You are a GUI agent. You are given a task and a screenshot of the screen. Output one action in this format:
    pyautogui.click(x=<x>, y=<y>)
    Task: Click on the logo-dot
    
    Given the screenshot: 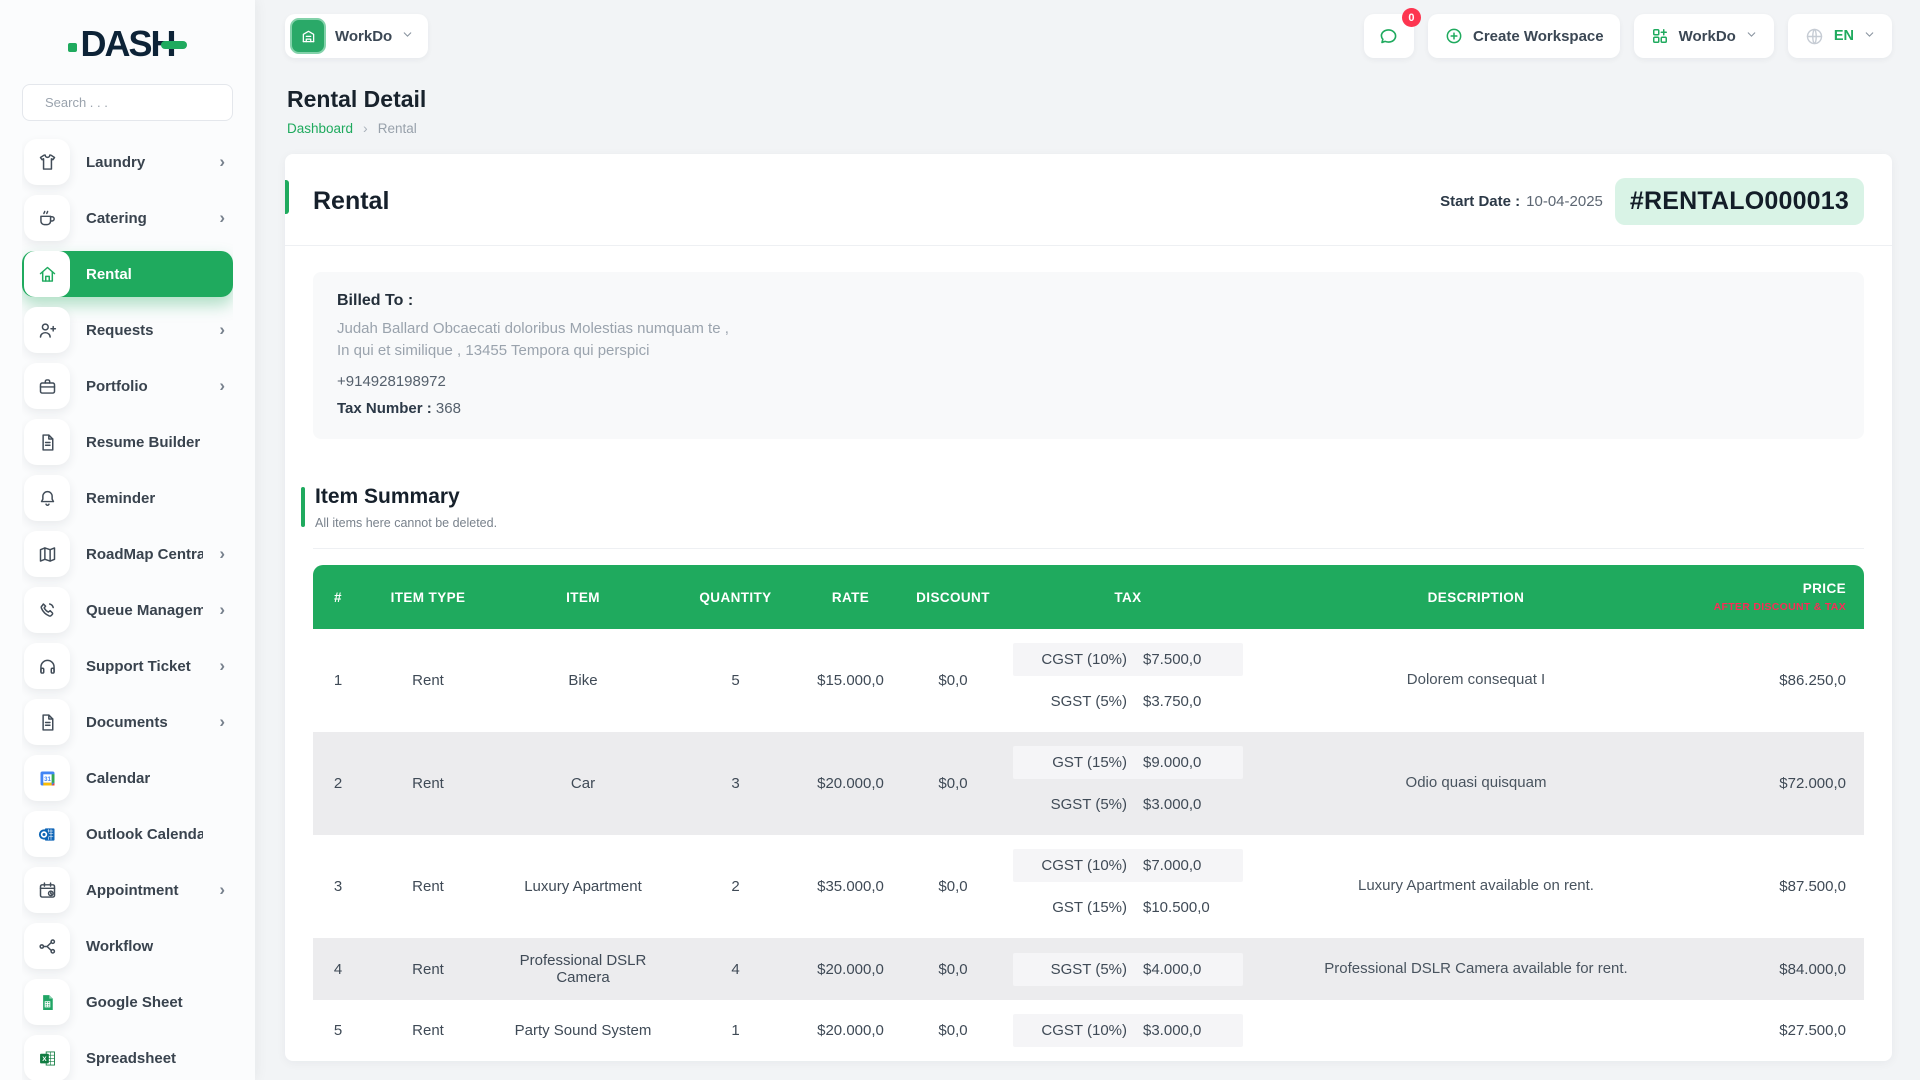 What is the action you would take?
    pyautogui.click(x=73, y=47)
    